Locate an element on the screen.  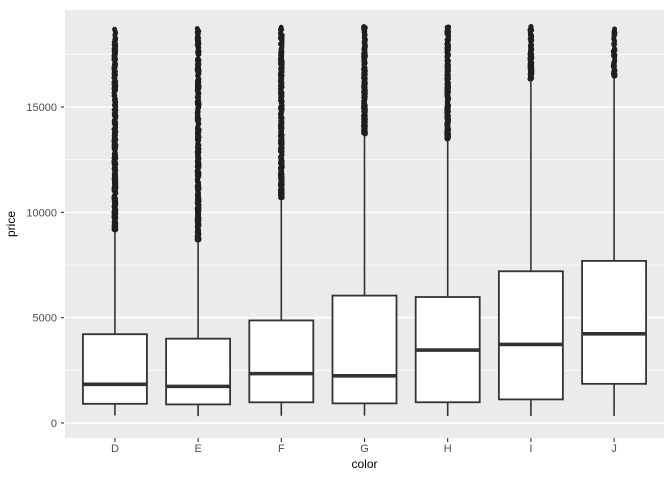
boxplot-F is located at coordinates (281, 220).